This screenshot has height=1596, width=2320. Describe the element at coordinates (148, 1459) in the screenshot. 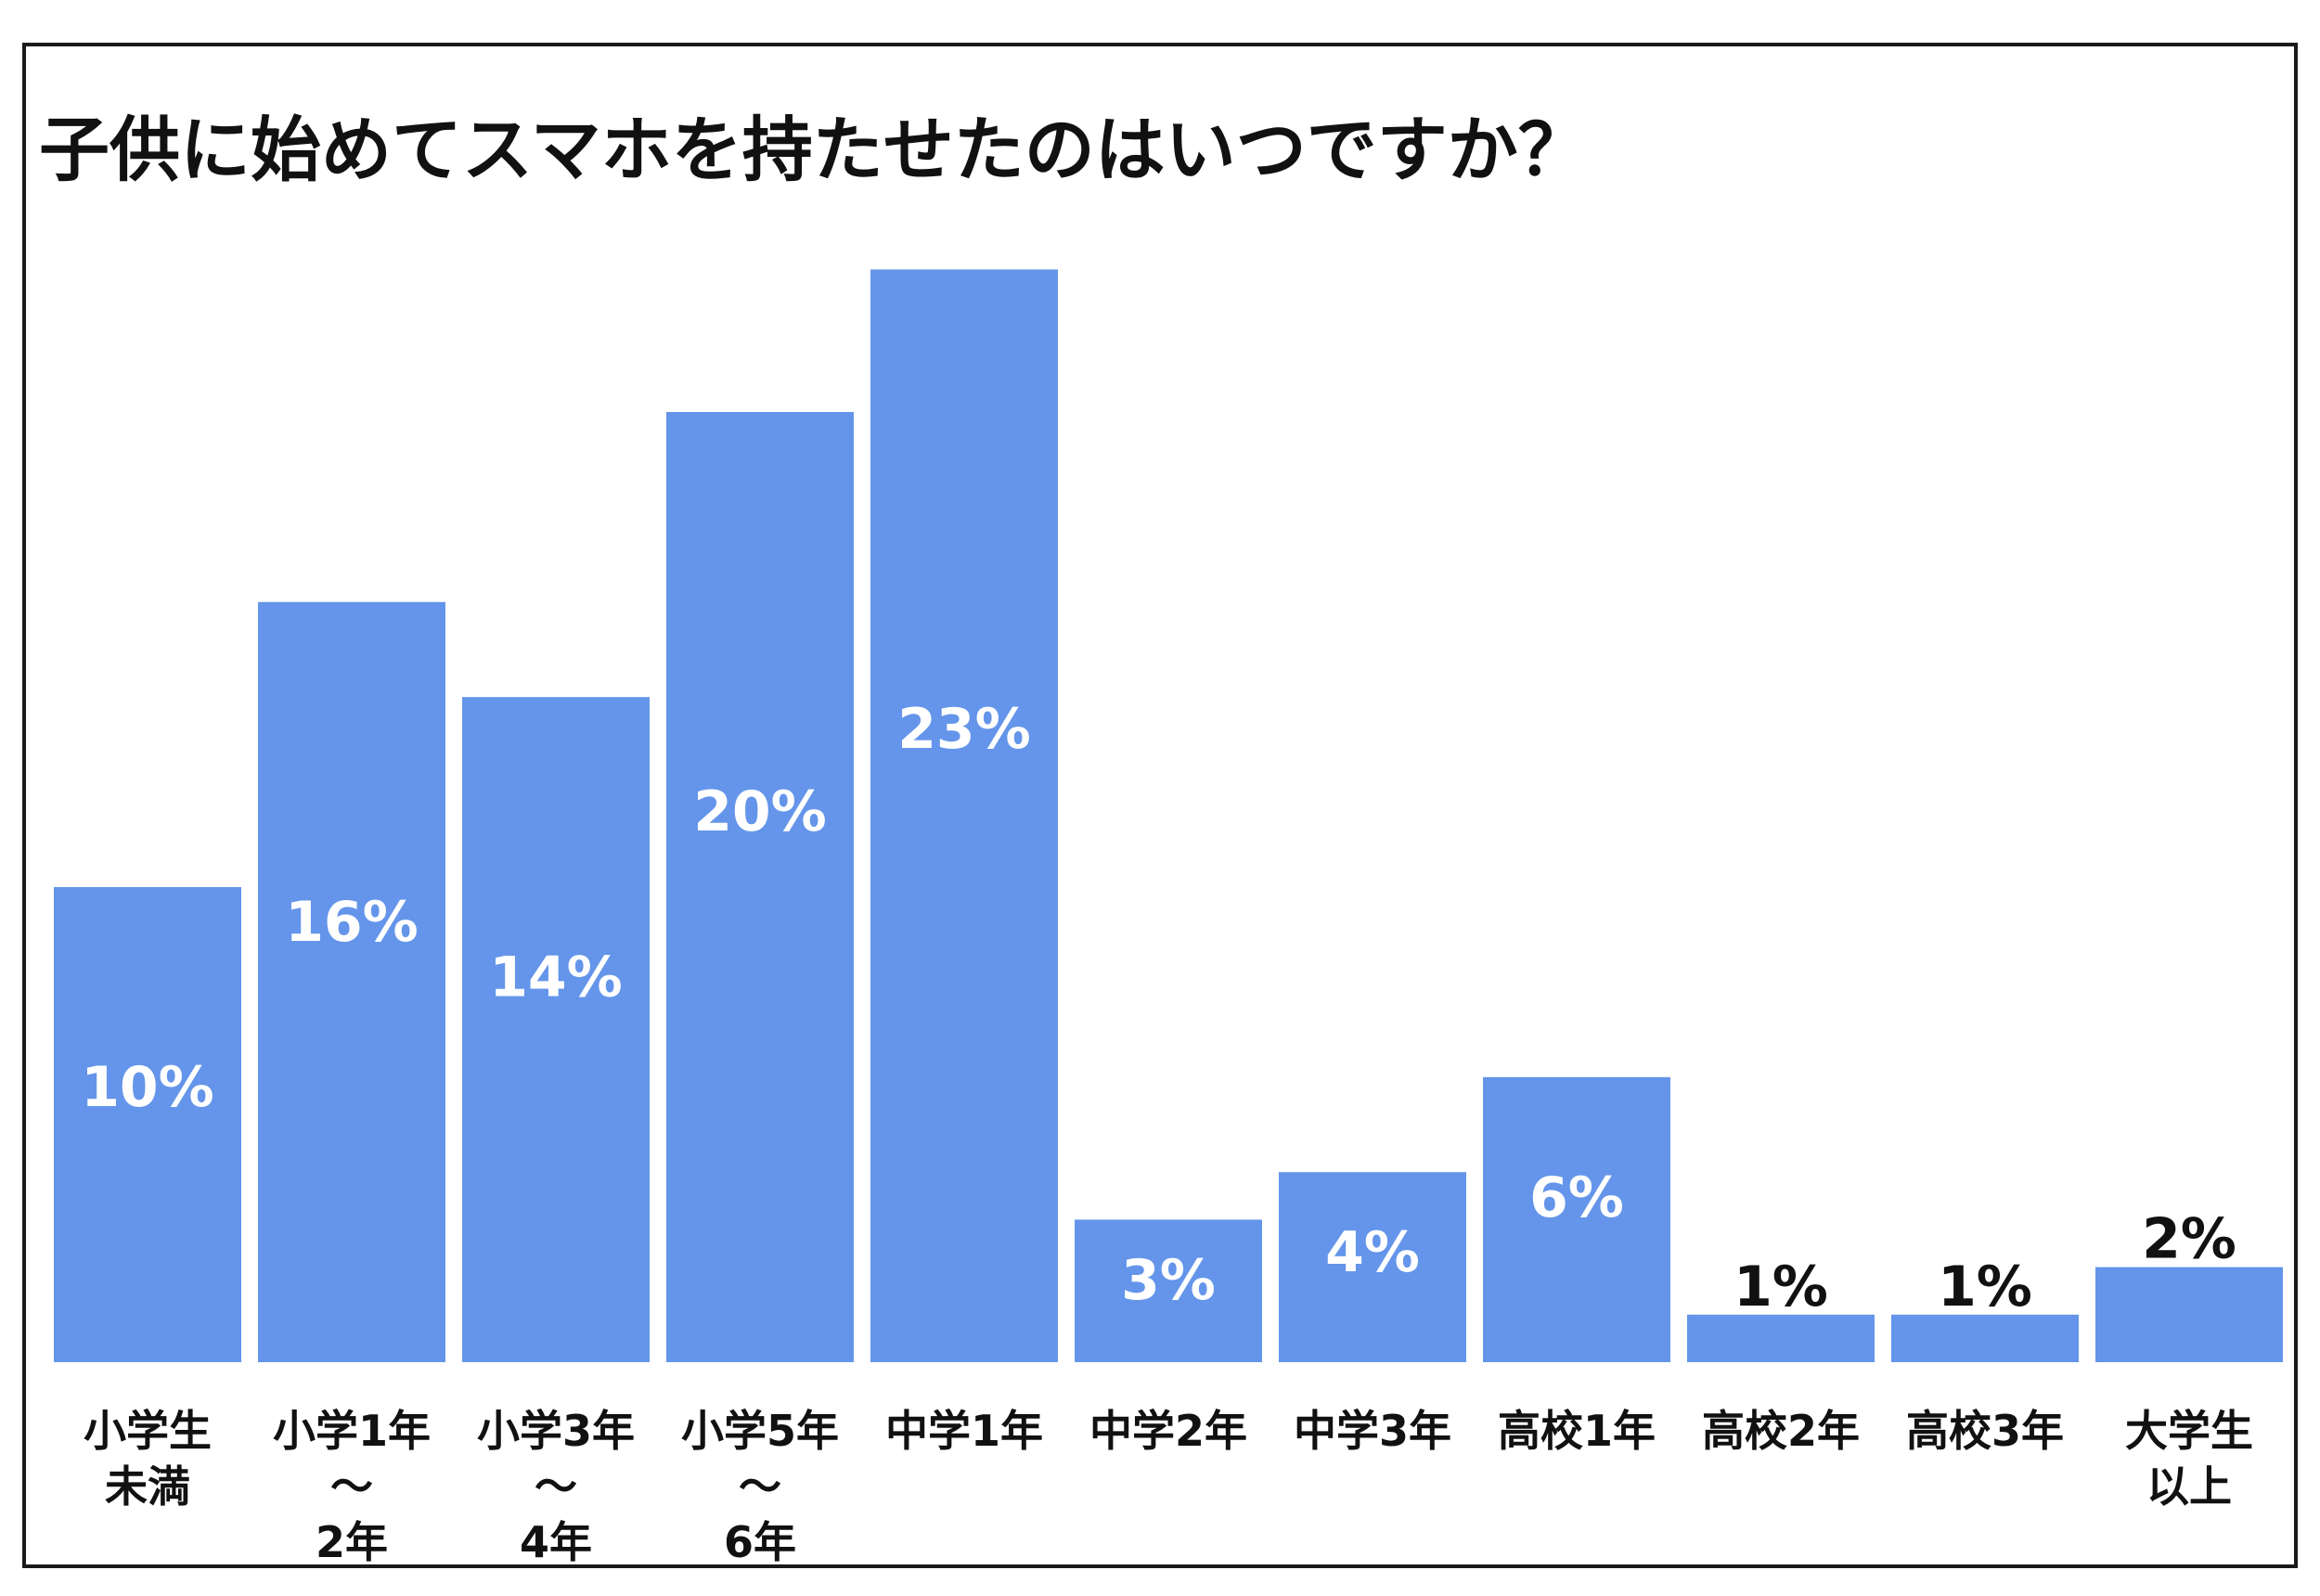

I see `x-tick-label-1: 小学生未満` at that location.